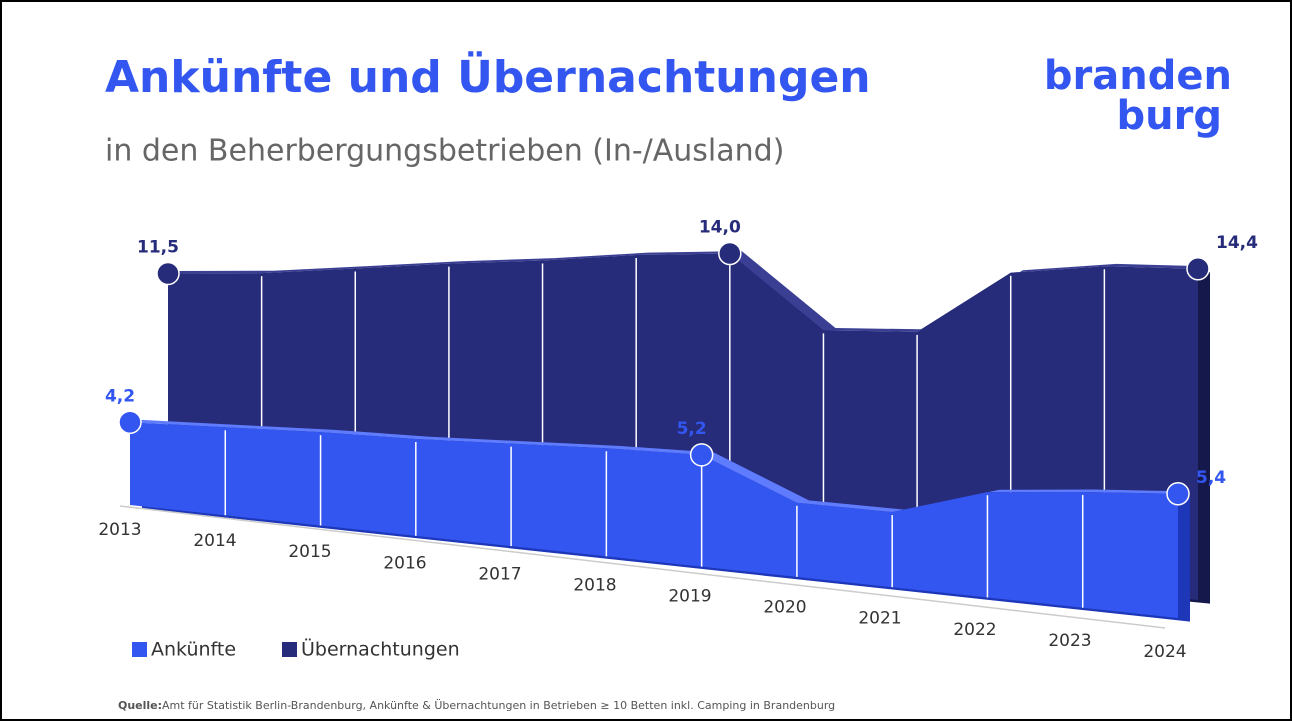 The image size is (1292, 721). Describe the element at coordinates (1211, 478) in the screenshot. I see `data-label: 5,4` at that location.